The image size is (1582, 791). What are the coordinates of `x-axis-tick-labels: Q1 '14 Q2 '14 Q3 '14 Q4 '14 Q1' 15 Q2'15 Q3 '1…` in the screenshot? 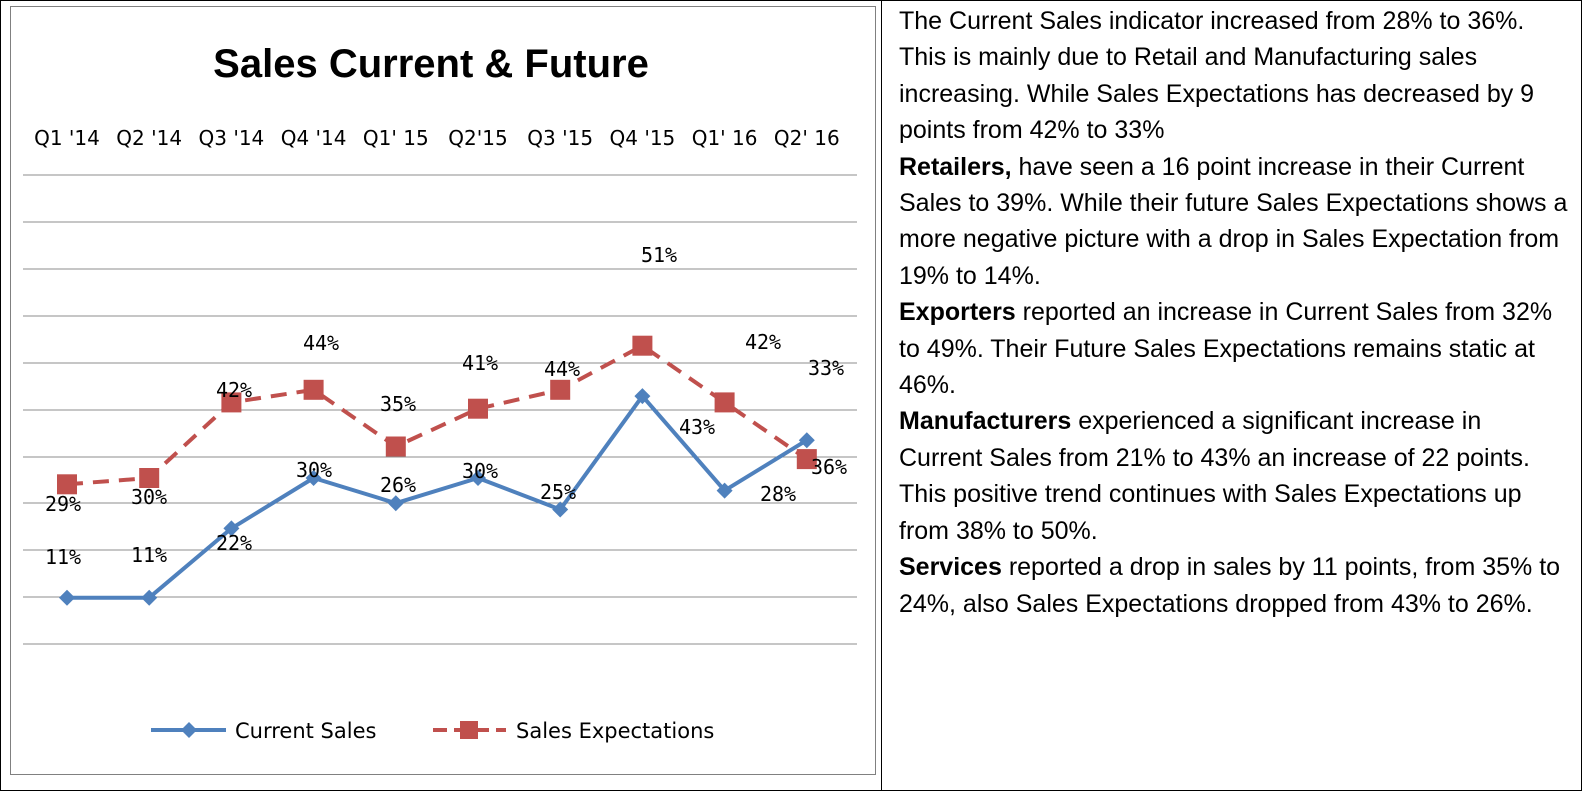 It's located at (437, 138).